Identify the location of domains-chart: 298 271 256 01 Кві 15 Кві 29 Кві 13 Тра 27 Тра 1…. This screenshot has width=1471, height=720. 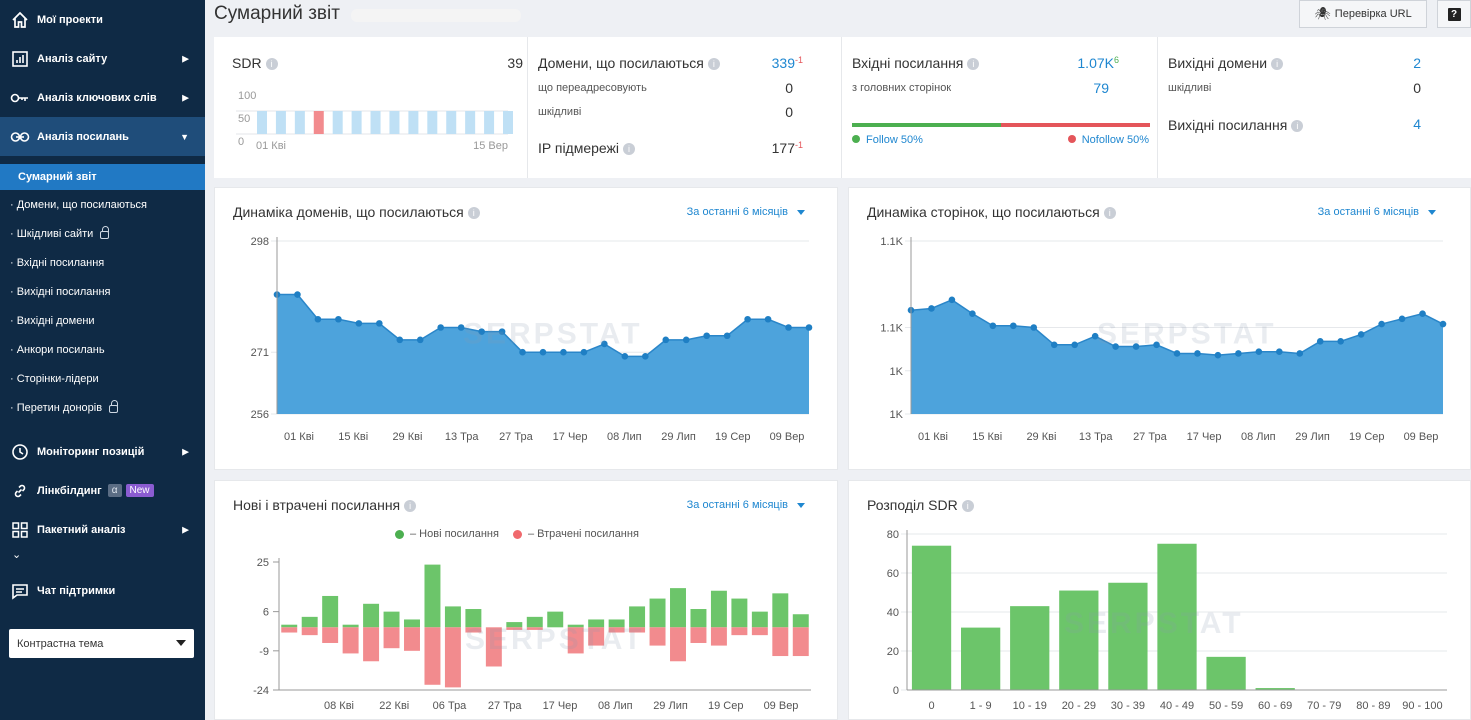
(532, 339).